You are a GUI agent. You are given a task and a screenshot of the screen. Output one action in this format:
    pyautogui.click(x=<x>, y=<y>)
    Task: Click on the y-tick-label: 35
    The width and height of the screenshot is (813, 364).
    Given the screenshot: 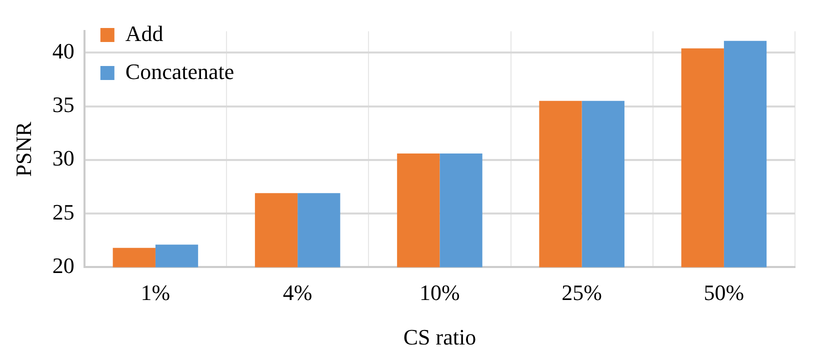 What is the action you would take?
    pyautogui.click(x=63, y=105)
    